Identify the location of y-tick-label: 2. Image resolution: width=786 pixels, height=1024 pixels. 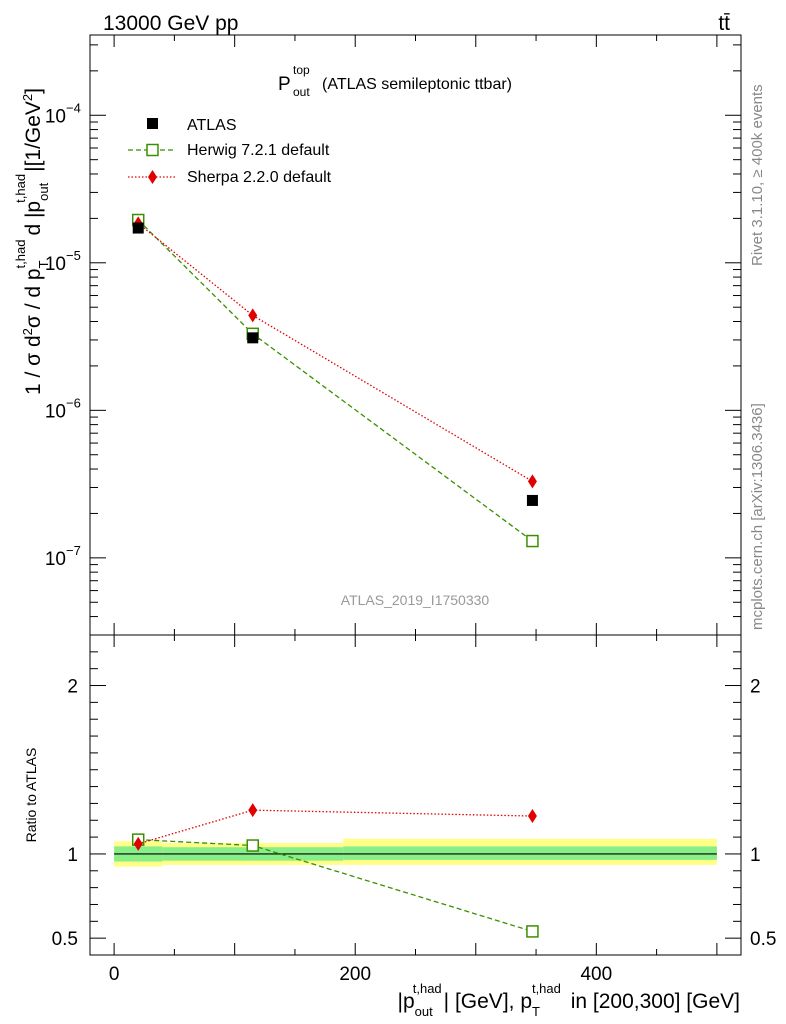
(72, 687).